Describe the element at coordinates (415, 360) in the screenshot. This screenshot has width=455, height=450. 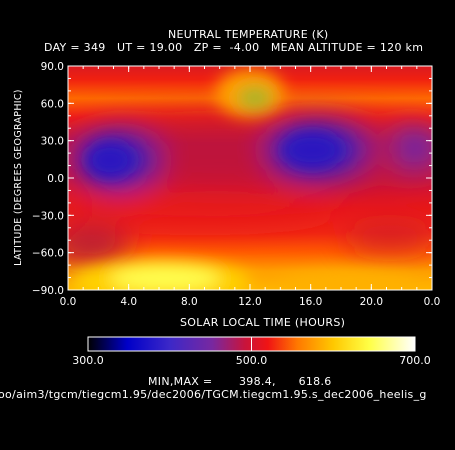
I see `colorbar-tick-label: 700.0` at that location.